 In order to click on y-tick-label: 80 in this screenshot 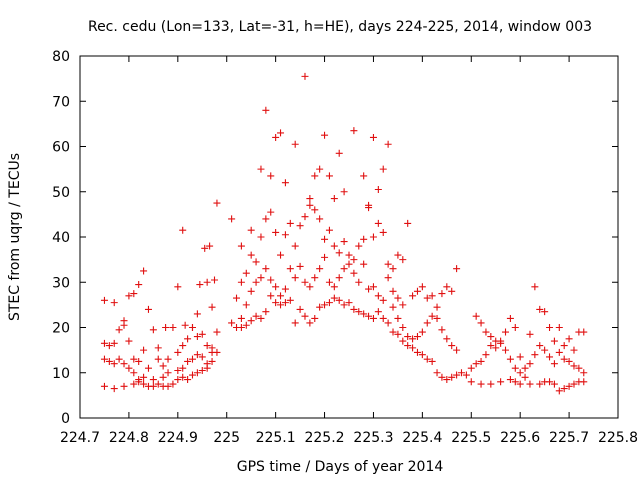, I will do `click(61, 57)`.